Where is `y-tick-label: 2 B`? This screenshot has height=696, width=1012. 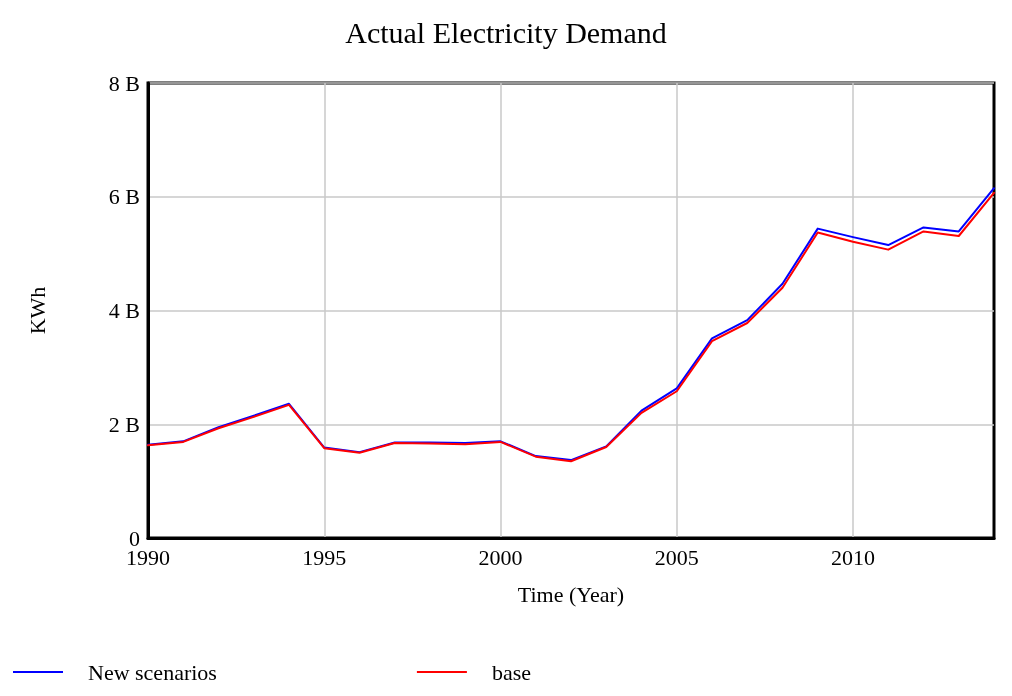 y-tick-label: 2 B is located at coordinates (124, 424).